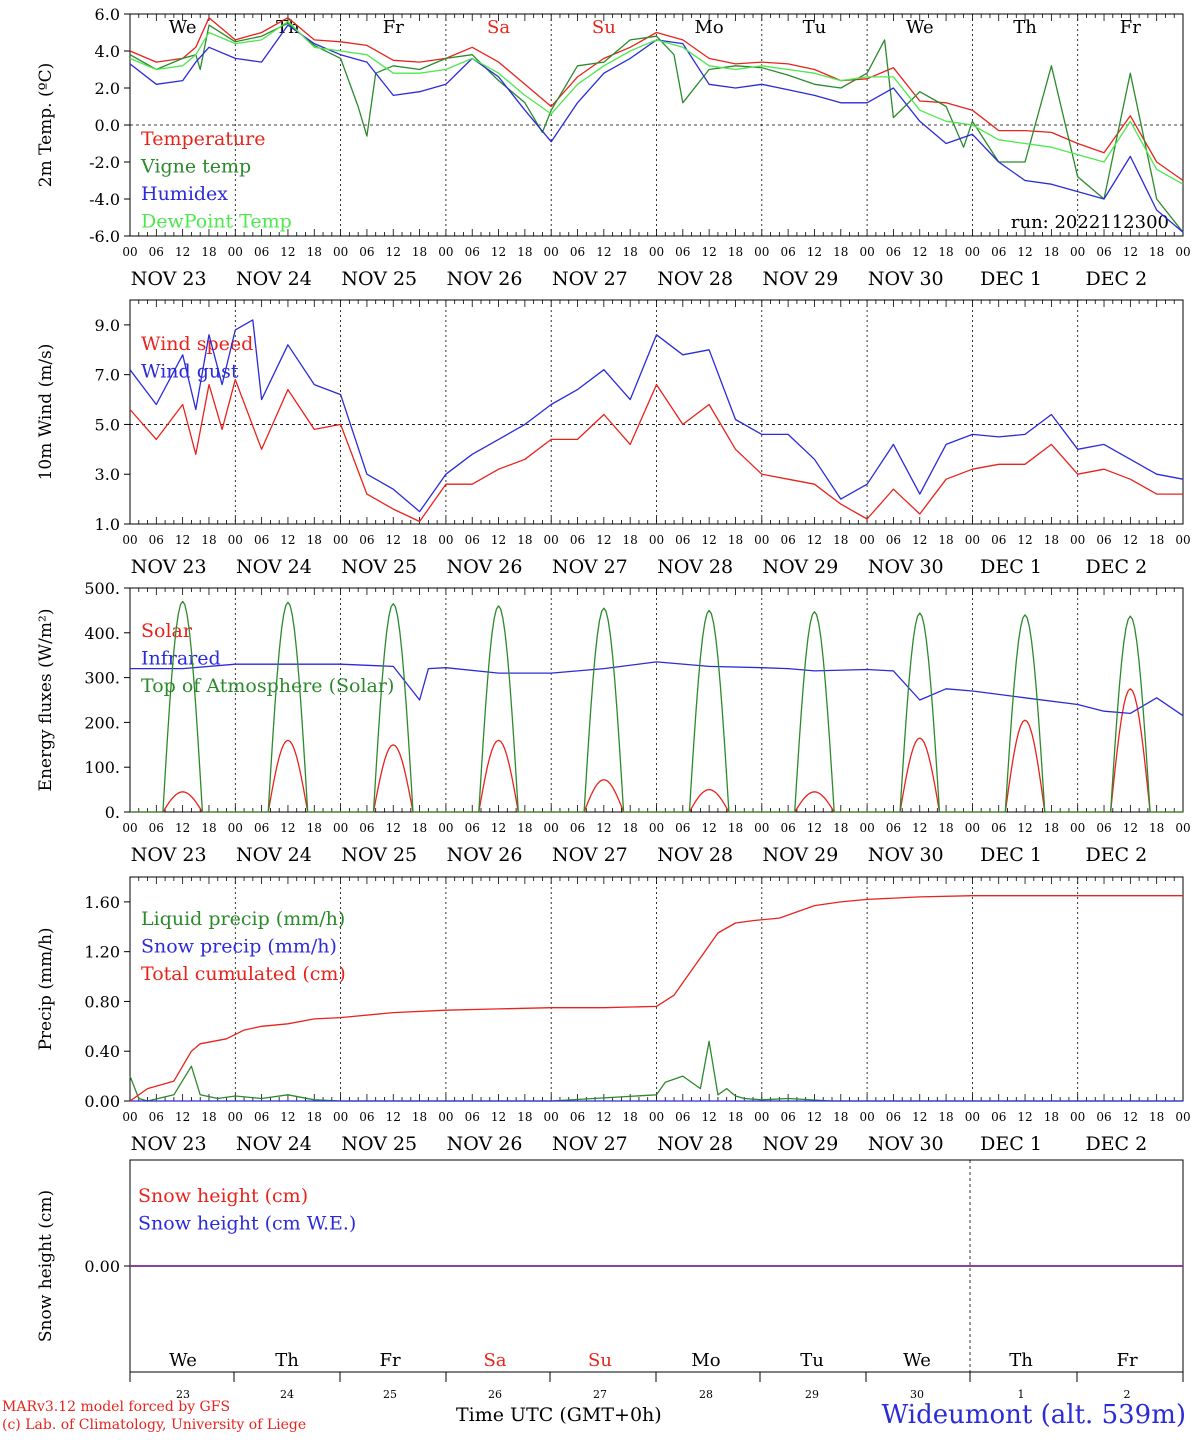 The image size is (1194, 1440). What do you see at coordinates (524, 1117) in the screenshot?
I see `precip-hour-tick-label: 18` at bounding box center [524, 1117].